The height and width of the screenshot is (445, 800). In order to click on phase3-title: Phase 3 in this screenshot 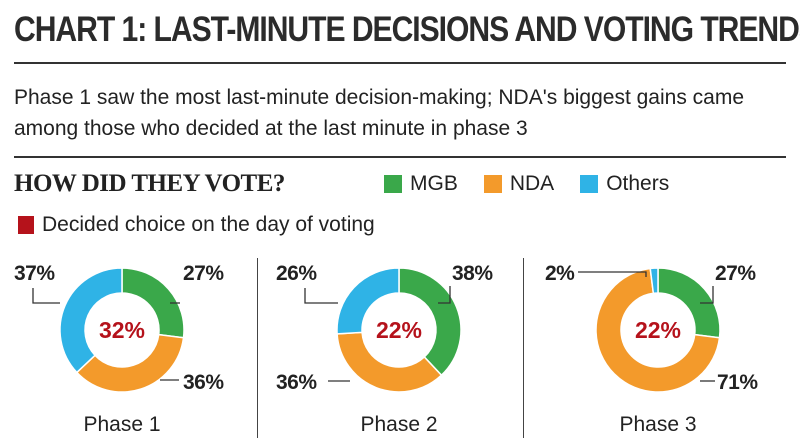, I will do `click(657, 424)`.